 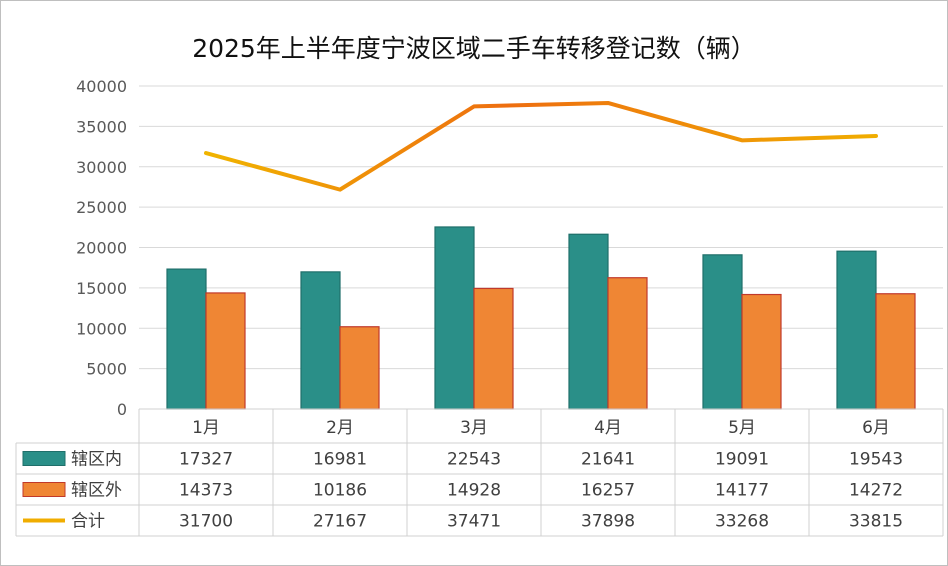 I want to click on chart-title: 2025年上半年度宁波区域二手车转移登记数（辆）, so click(x=474, y=48).